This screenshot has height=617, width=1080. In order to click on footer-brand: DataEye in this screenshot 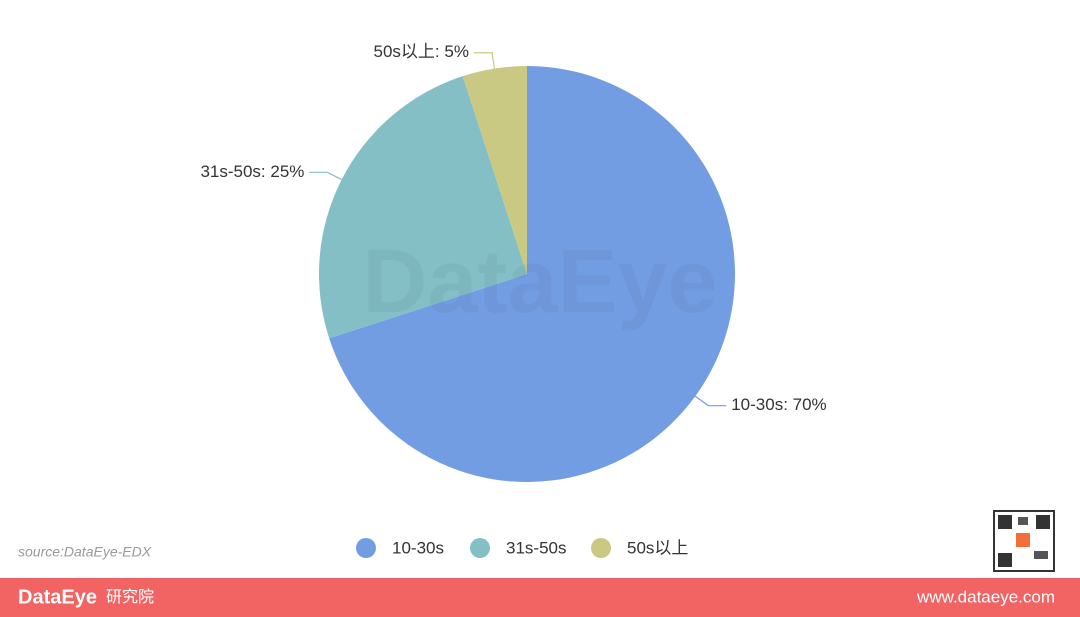, I will do `click(57, 597)`.